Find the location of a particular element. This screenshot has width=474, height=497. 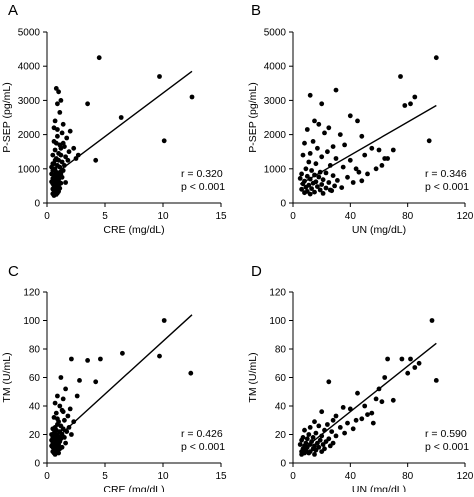

x-tick-label: 15 is located at coordinates (221, 216).